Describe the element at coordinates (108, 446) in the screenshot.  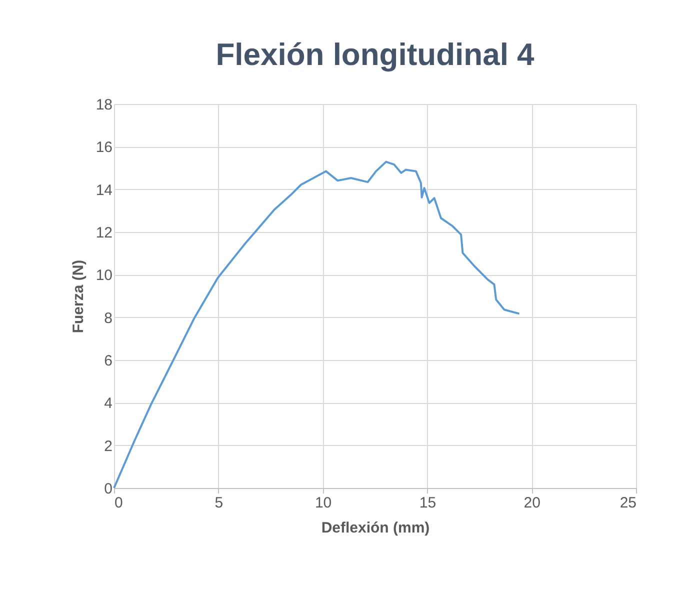
I see `y-tick-label: 2` at that location.